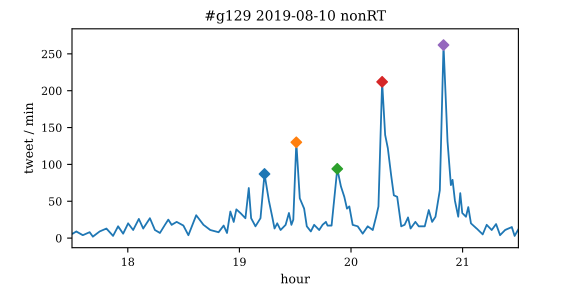 This screenshot has width=576, height=288. I want to click on y-tick-label: 200, so click(52, 91).